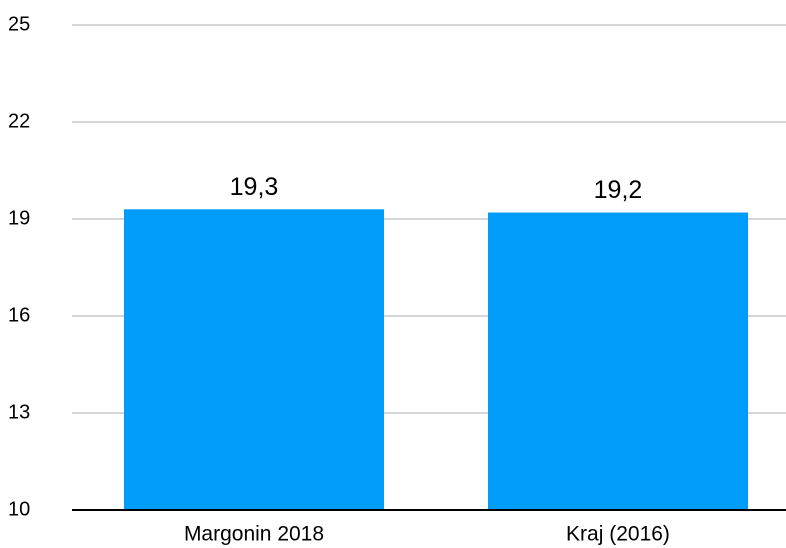 The height and width of the screenshot is (548, 786). What do you see at coordinates (19, 218) in the screenshot?
I see `y-tick-label: 19` at bounding box center [19, 218].